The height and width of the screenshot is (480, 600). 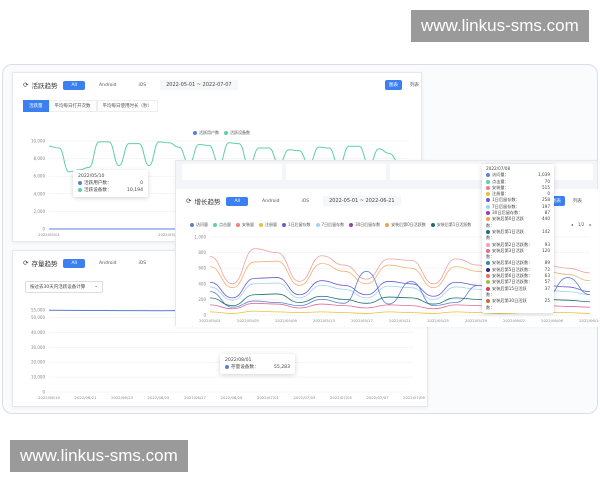 What do you see at coordinates (64, 287) in the screenshot?
I see `stock-calc-select: 按过去30天内活跃设备计算 ⌄` at bounding box center [64, 287].